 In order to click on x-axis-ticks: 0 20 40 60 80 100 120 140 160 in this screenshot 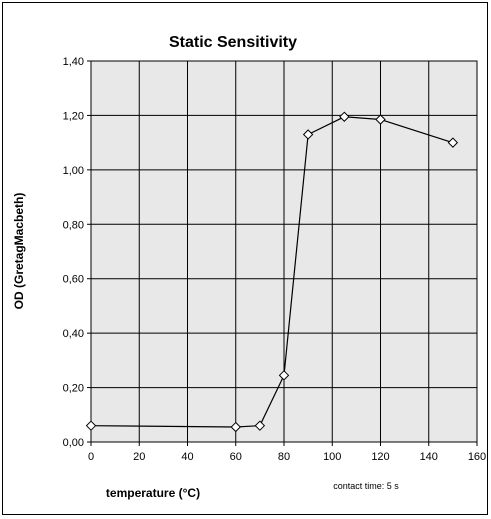, I will do `click(287, 452)`.